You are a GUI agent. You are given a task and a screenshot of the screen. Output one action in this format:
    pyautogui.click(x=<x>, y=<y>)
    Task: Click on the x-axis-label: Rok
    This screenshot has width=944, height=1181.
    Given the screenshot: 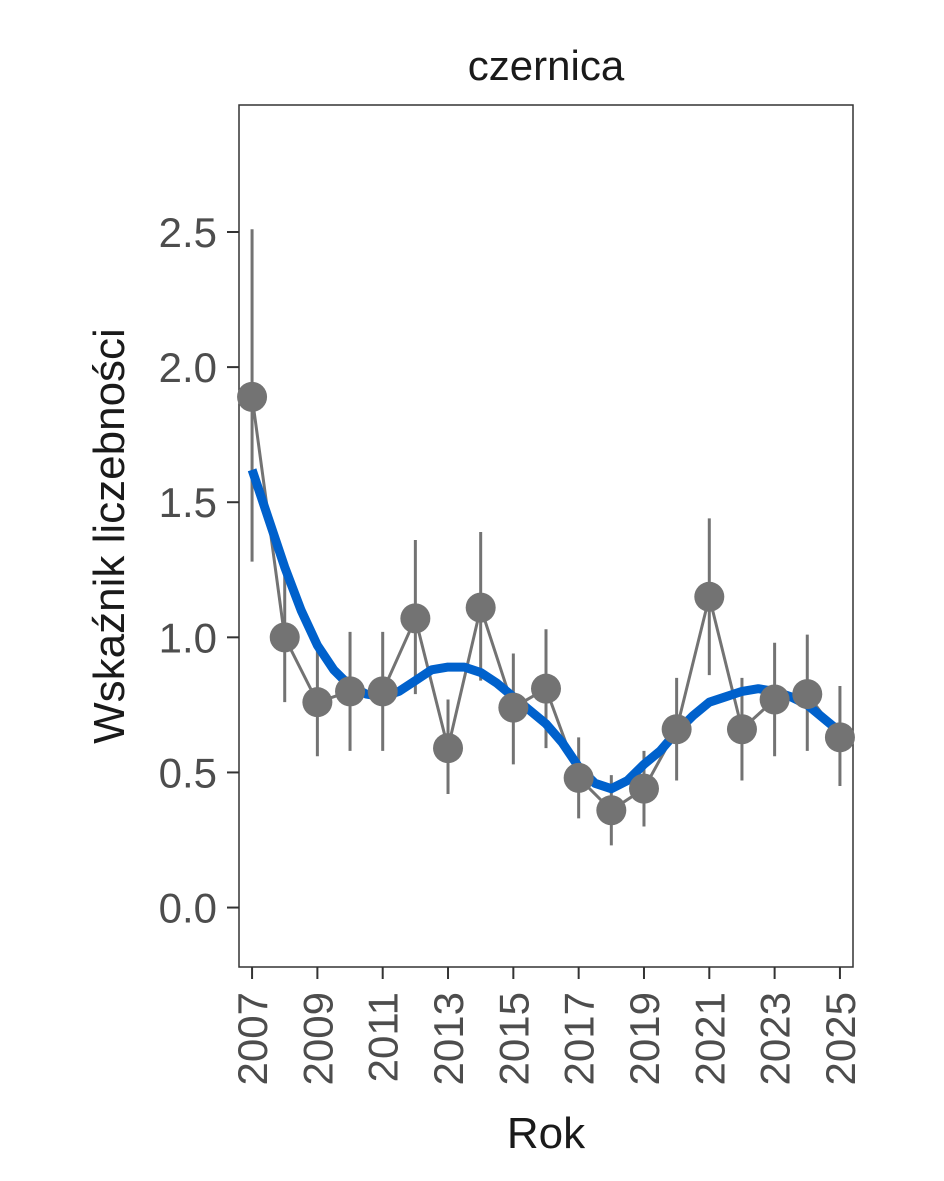 What is the action you would take?
    pyautogui.click(x=546, y=1133)
    